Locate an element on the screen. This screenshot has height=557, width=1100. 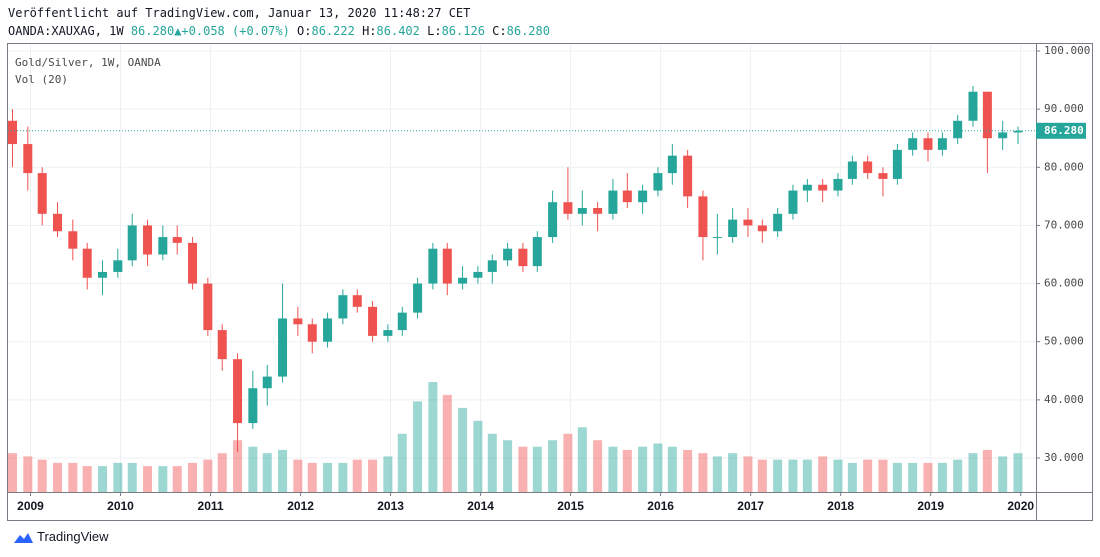
y-tick-label: 50.000 is located at coordinates (1064, 341).